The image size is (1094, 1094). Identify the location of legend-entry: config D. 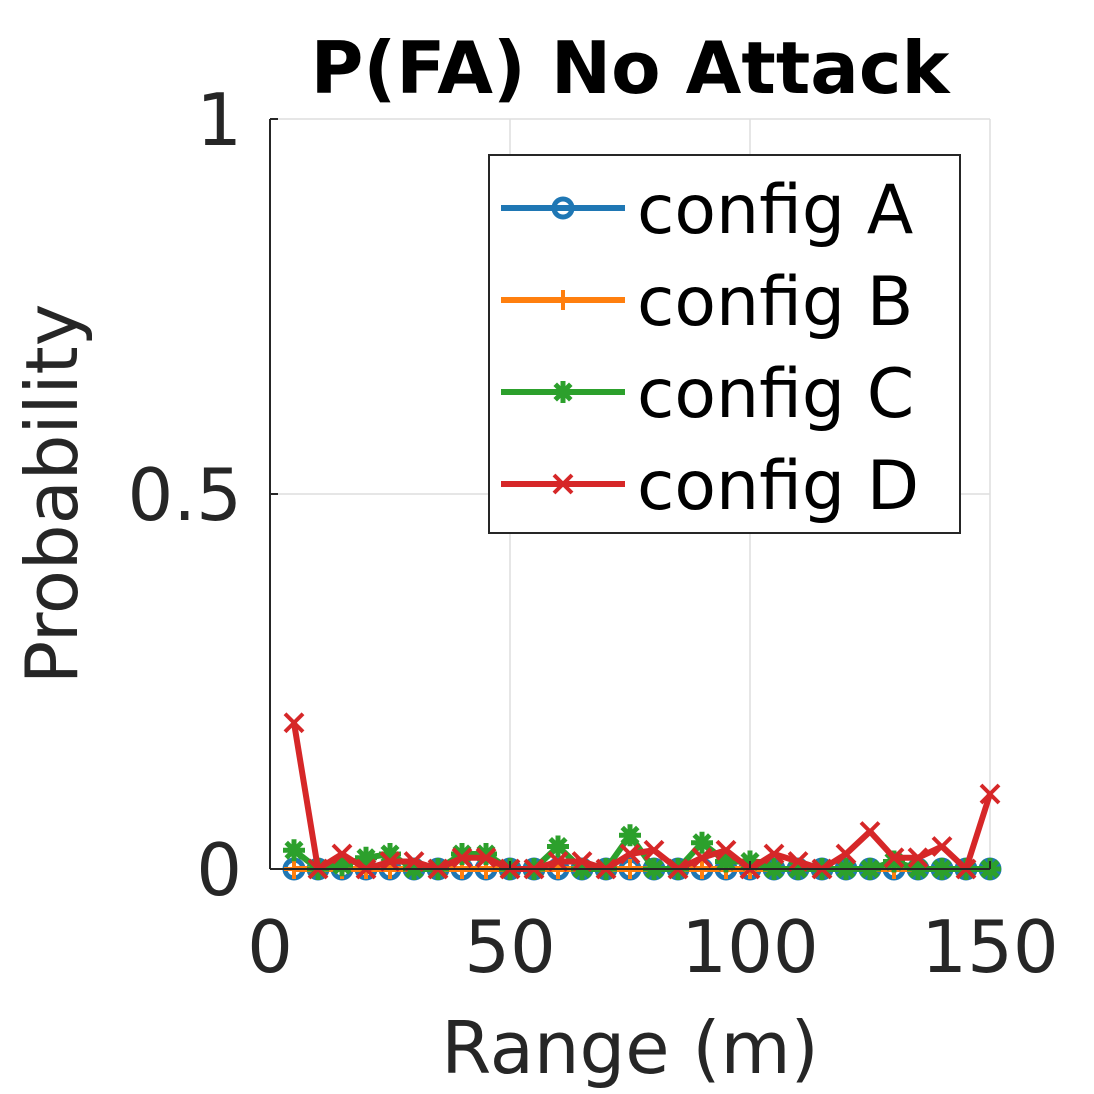
(710, 486).